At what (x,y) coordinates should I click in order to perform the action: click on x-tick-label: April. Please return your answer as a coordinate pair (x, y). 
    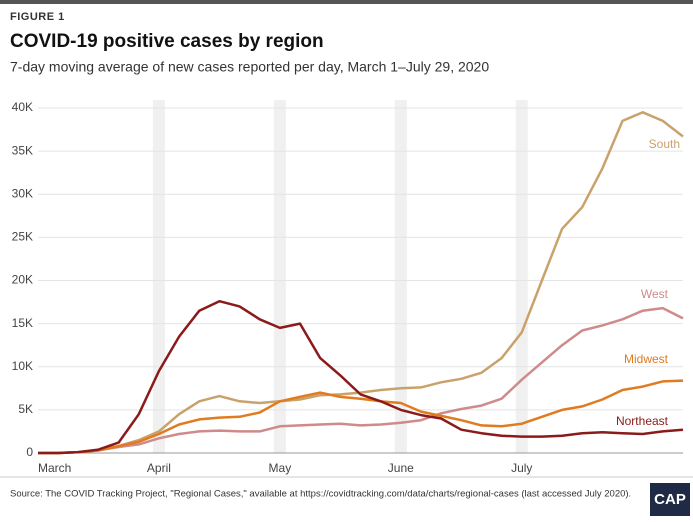
    Looking at the image, I should click on (159, 468).